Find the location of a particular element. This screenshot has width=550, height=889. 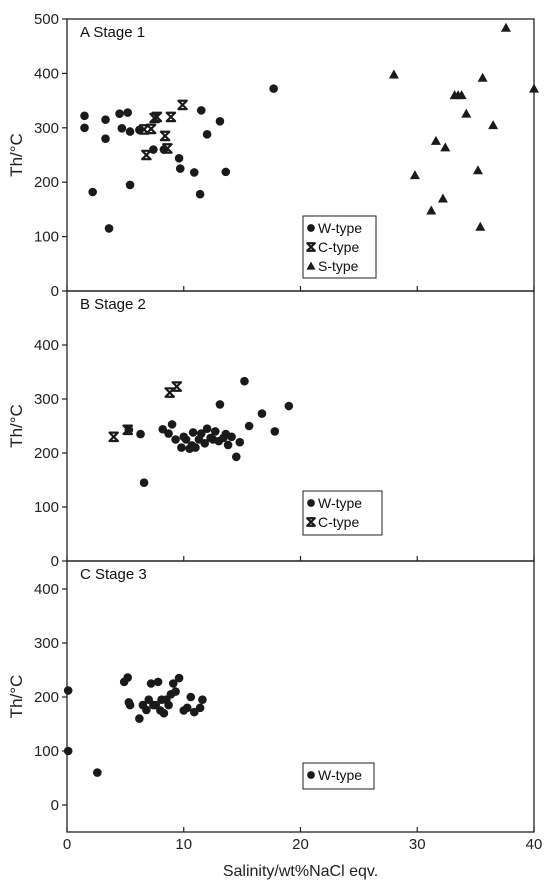

legend-label: S-type is located at coordinates (338, 266).